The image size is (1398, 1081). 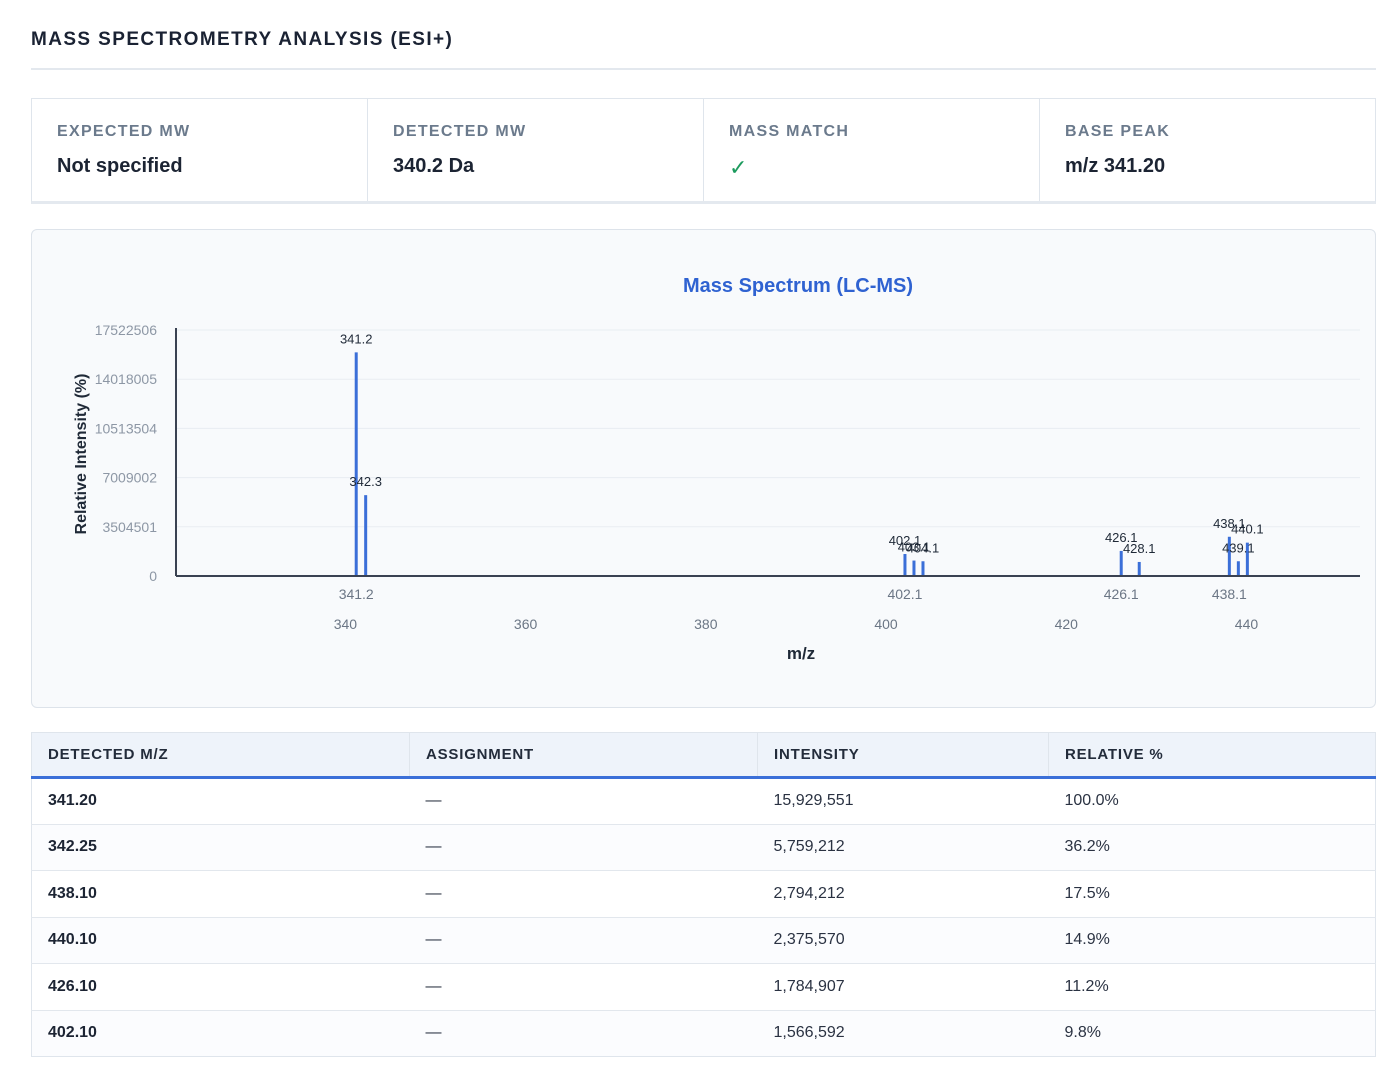 What do you see at coordinates (126, 330) in the screenshot?
I see `y-tick-label: 17522506` at bounding box center [126, 330].